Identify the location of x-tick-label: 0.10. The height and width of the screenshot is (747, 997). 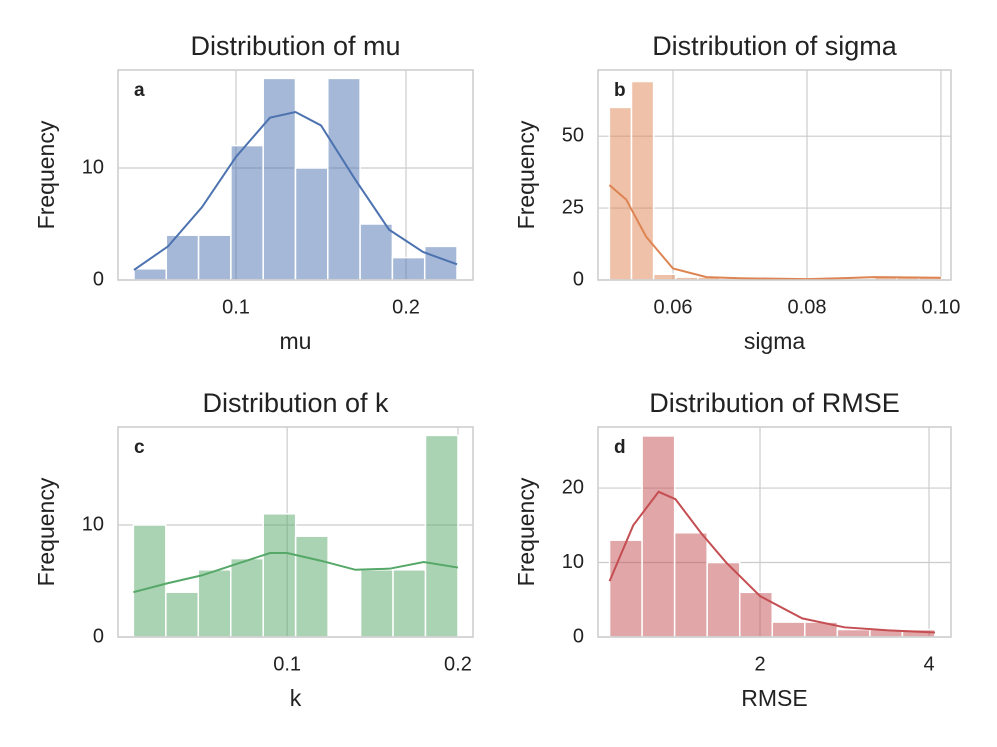
(940, 307).